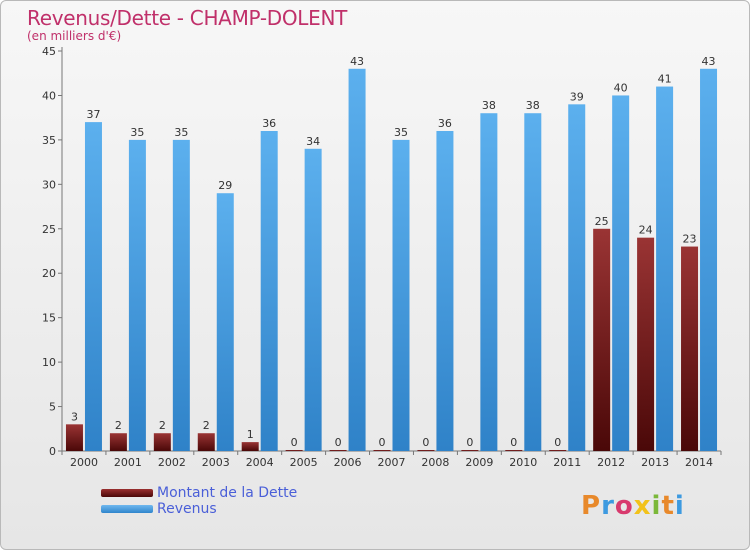 The height and width of the screenshot is (550, 750). I want to click on bar-debt-value-label: 1, so click(250, 434).